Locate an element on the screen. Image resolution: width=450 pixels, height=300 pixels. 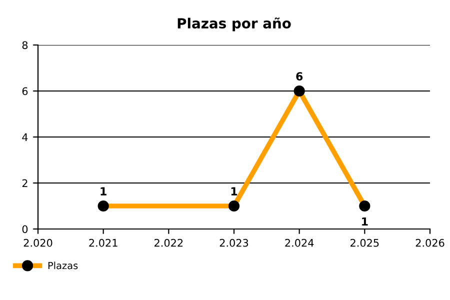
x-tick-label: 2.026 is located at coordinates (430, 242).